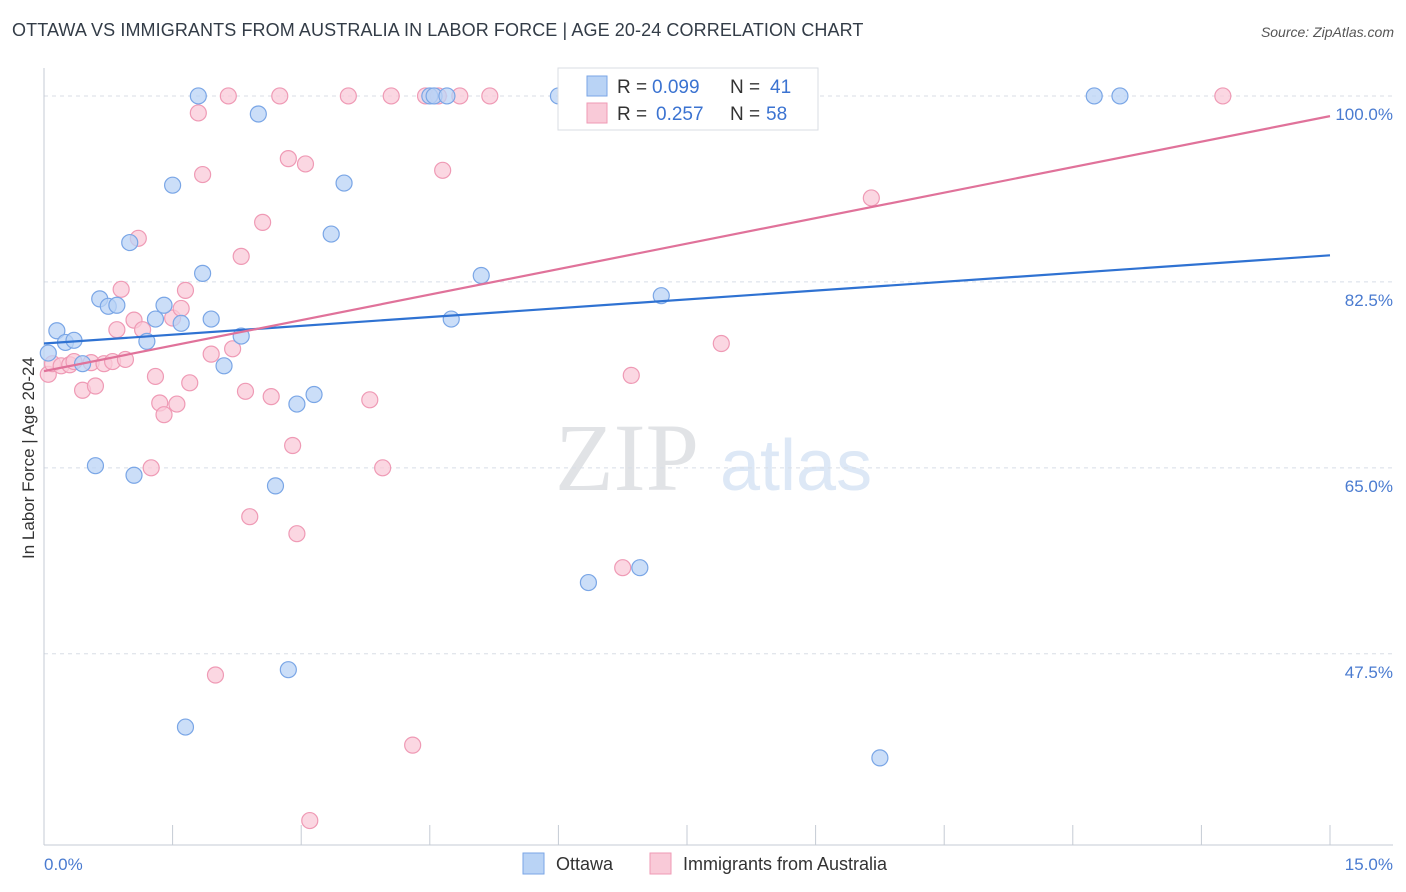 The width and height of the screenshot is (1406, 892). What do you see at coordinates (660, 863) in the screenshot?
I see `bottom-legend-swatch-aus` at bounding box center [660, 863].